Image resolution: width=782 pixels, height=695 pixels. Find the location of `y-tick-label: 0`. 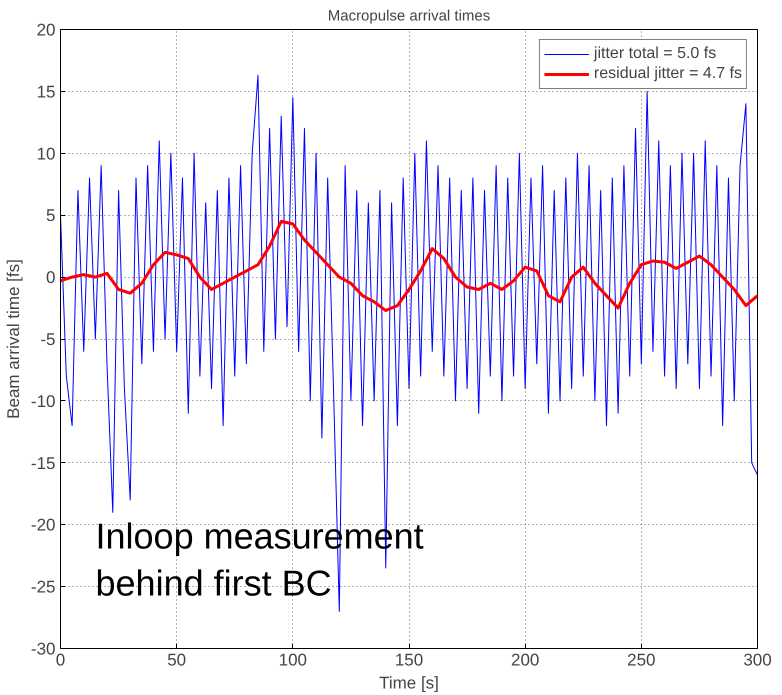

y-tick-label: 0 is located at coordinates (51, 278).